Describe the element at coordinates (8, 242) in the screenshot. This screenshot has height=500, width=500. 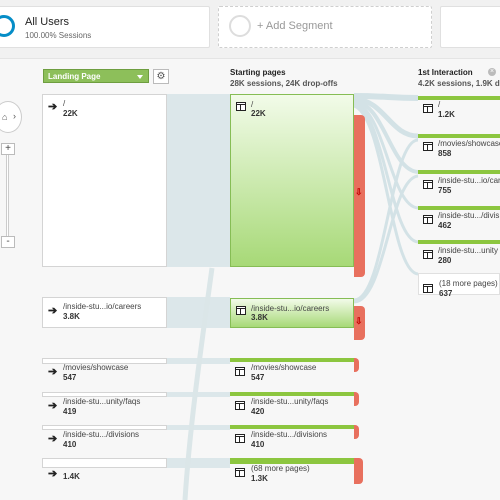
I see `zoom-out-button: -` at that location.